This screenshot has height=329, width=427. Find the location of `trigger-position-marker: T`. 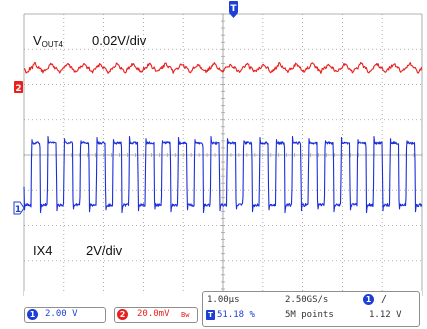

trigger-position-marker: T is located at coordinates (233, 9).